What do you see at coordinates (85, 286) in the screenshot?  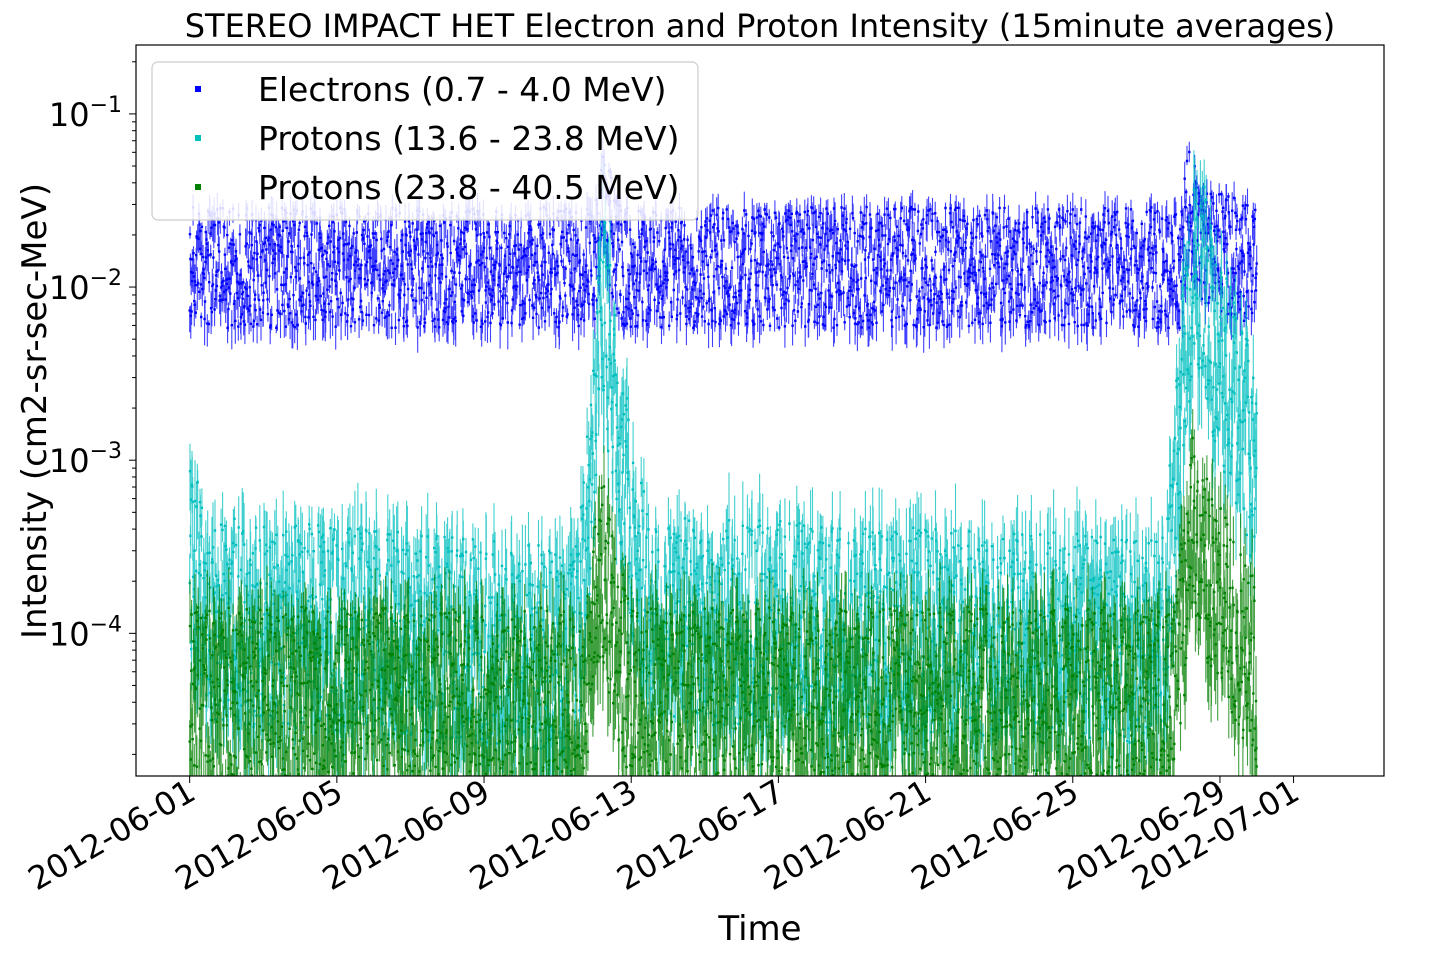 I see `y-tick-label: 10⁻²` at bounding box center [85, 286].